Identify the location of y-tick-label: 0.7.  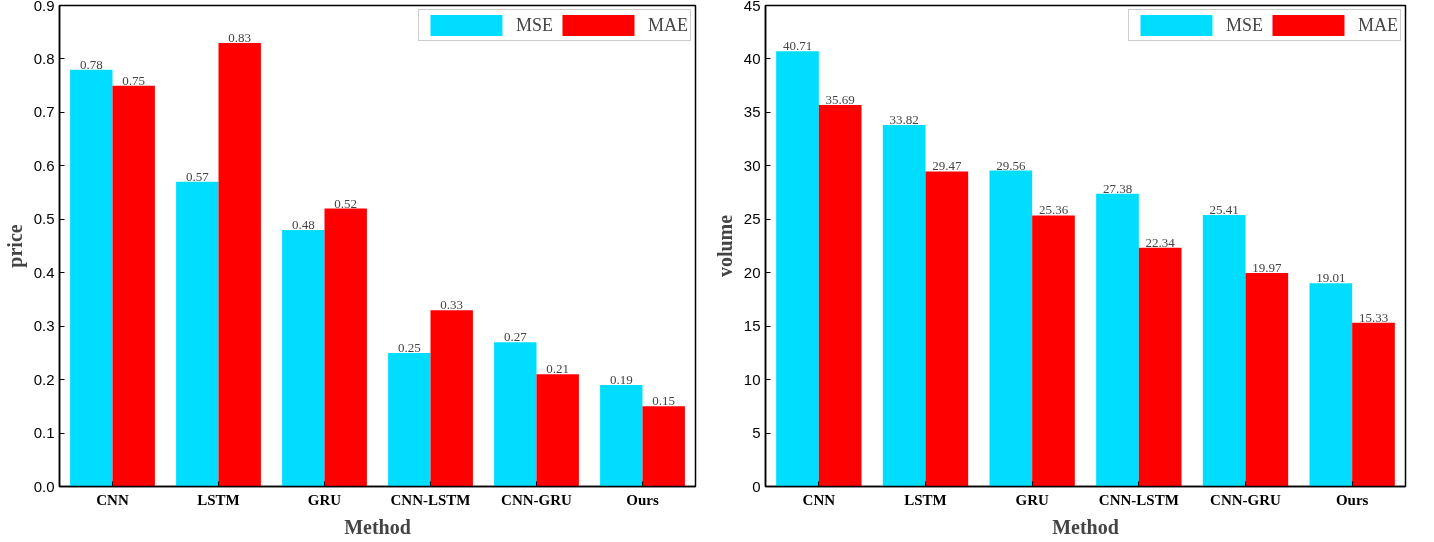
(44, 112).